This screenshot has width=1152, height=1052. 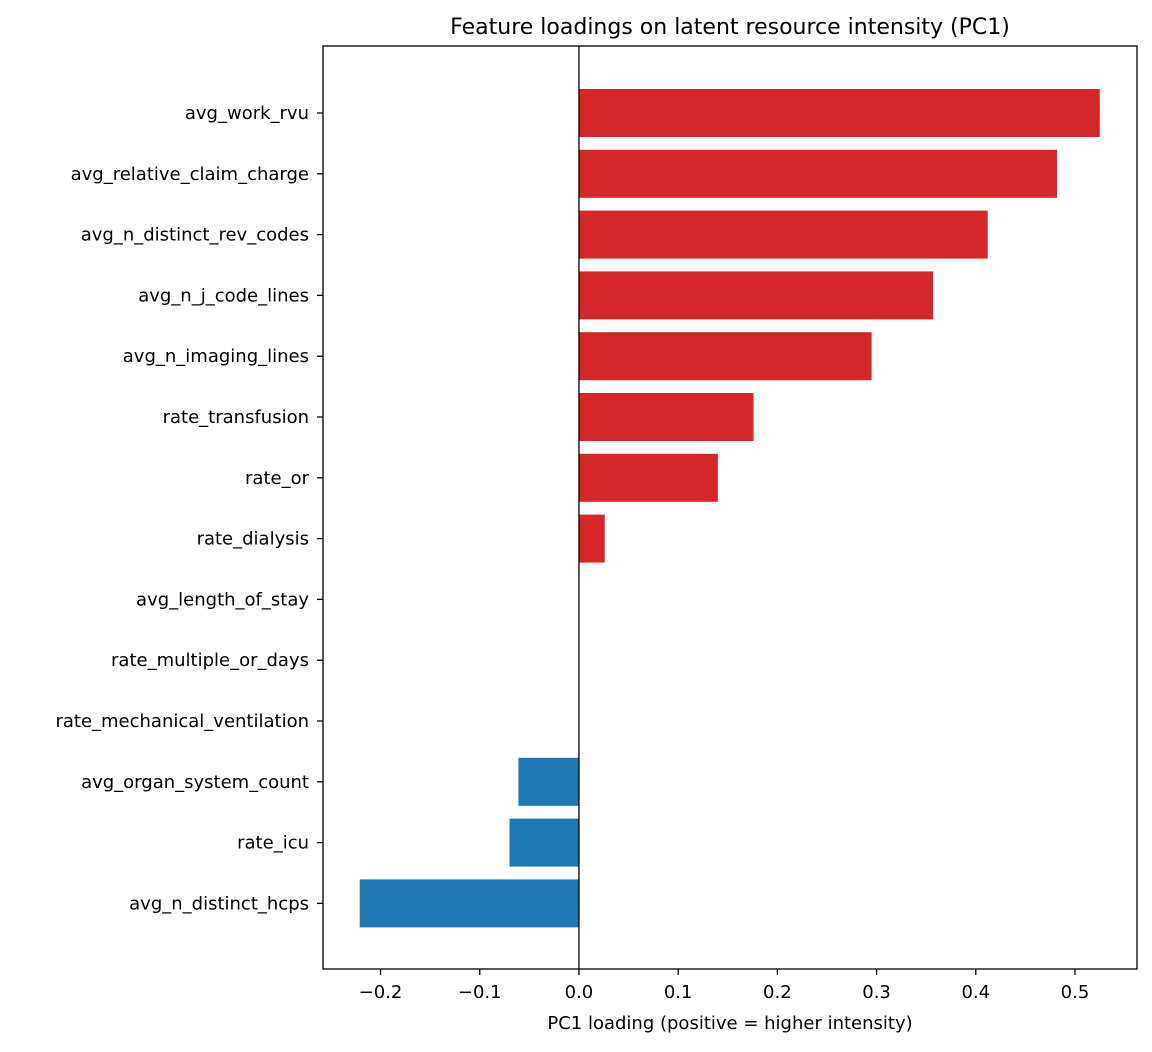 What do you see at coordinates (783, 234) in the screenshot?
I see `bar-avg_n_distinct_rev_codes` at bounding box center [783, 234].